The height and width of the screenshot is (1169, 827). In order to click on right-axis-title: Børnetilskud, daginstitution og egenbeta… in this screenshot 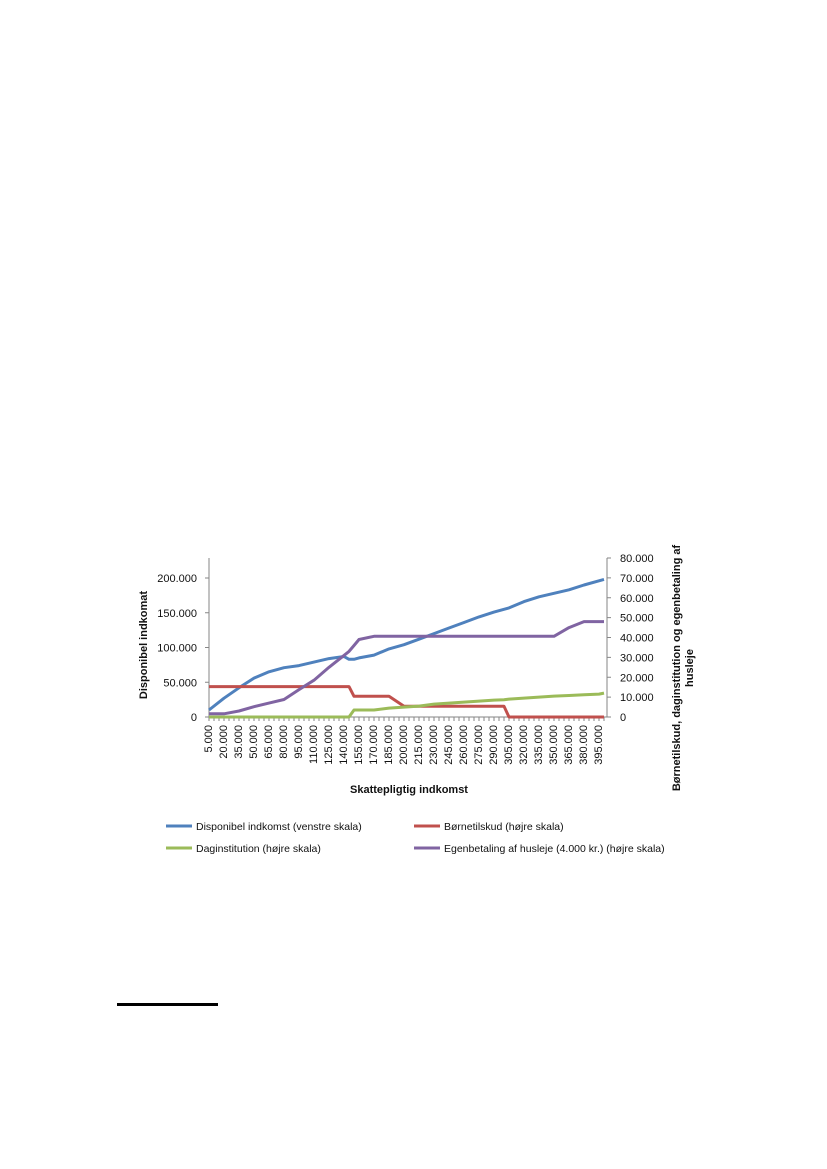, I will do `click(683, 668)`.